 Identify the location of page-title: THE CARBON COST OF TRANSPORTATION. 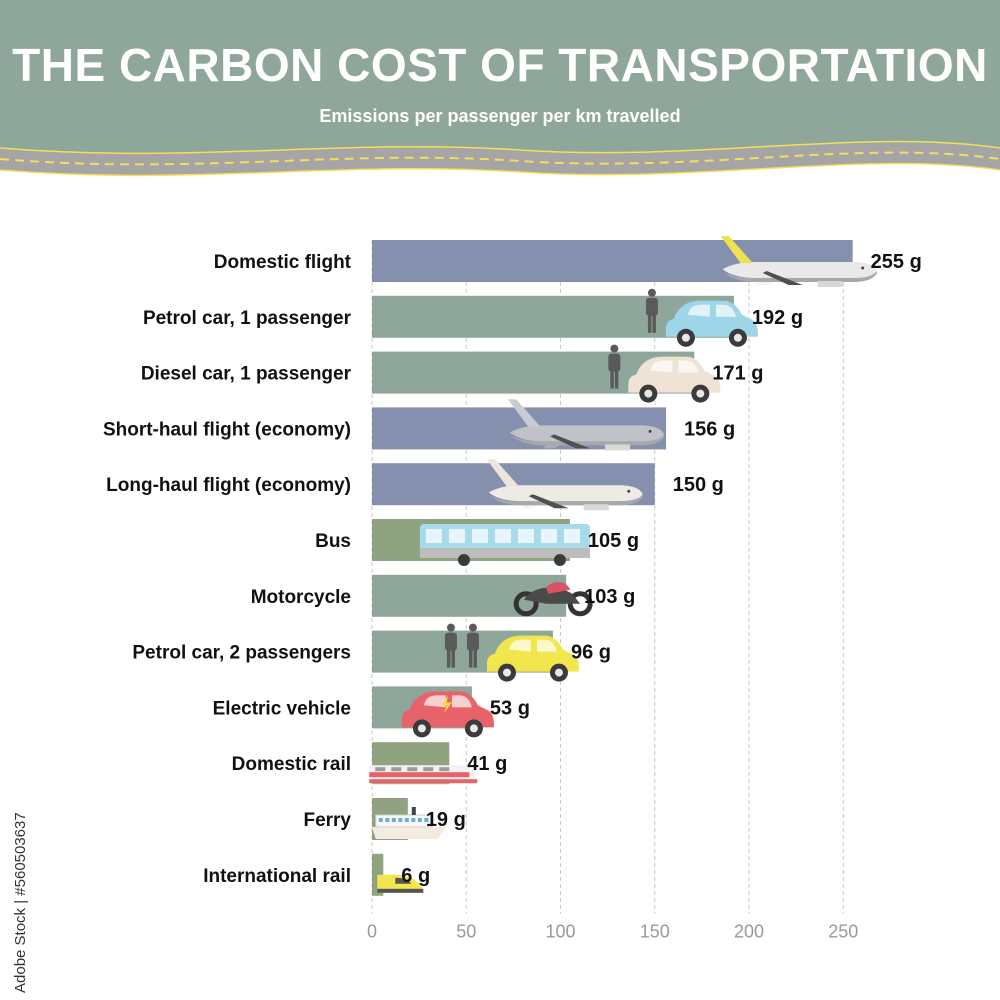
(500, 65).